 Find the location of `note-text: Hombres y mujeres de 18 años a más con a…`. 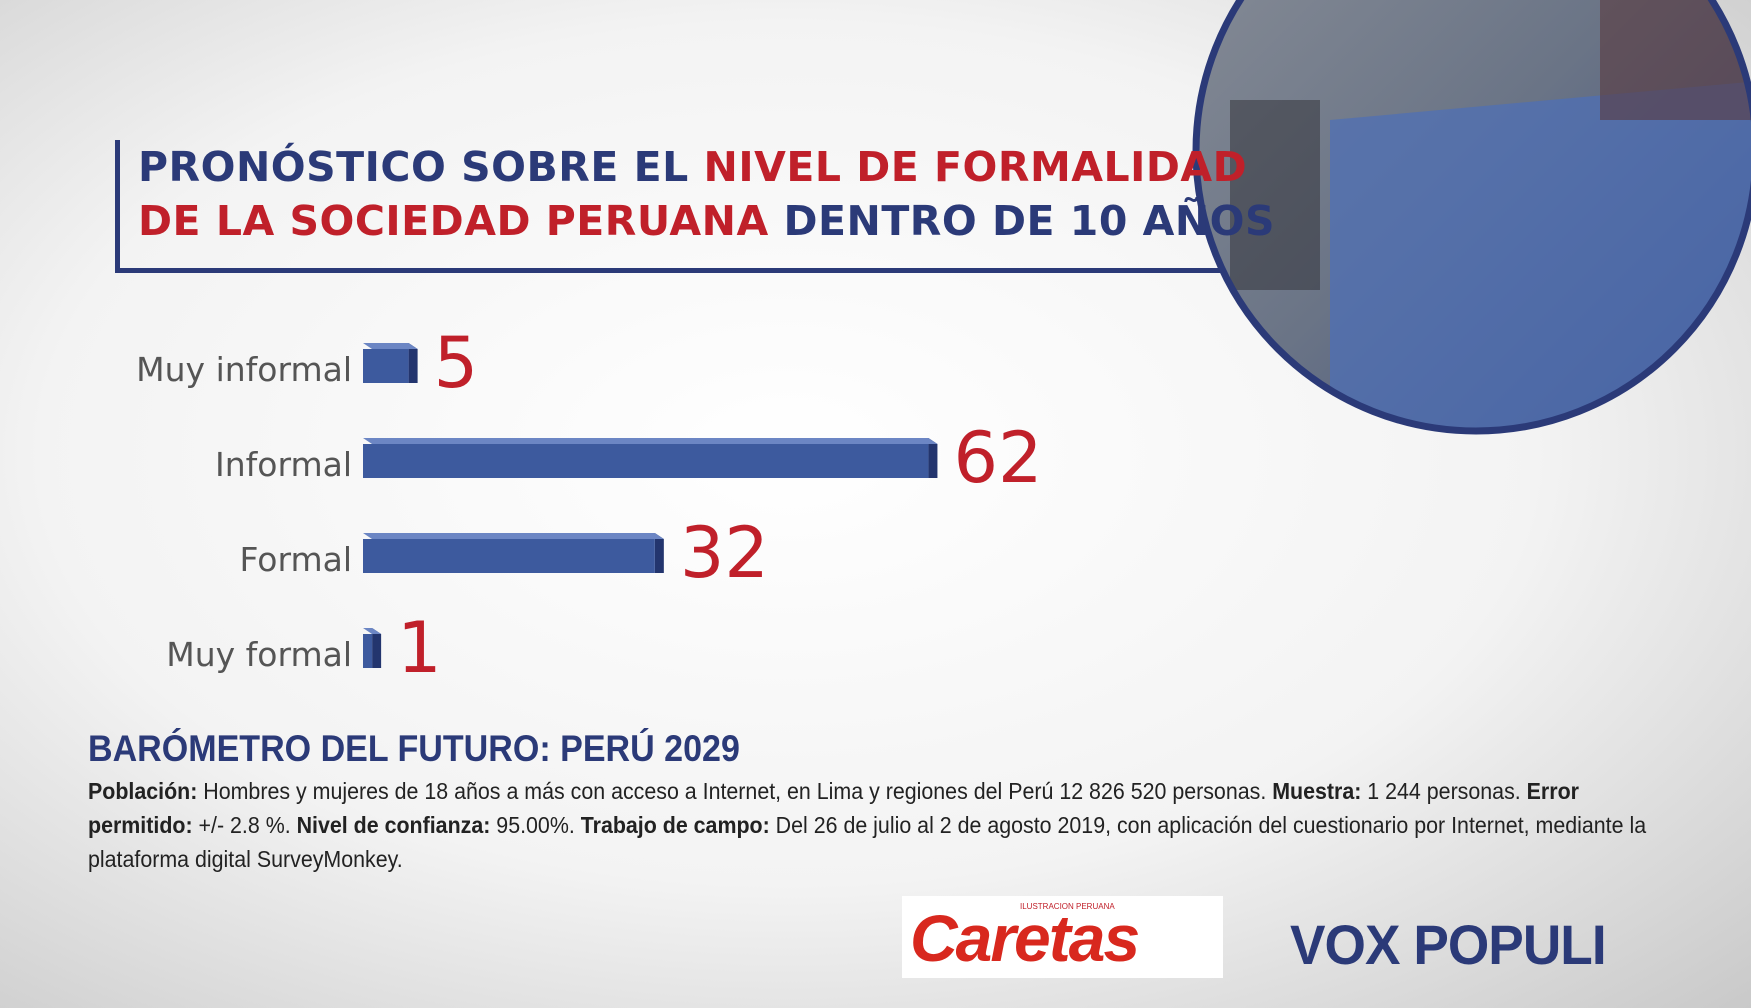

note-text: Hombres y mujeres de 18 años a más con a… is located at coordinates (735, 791).